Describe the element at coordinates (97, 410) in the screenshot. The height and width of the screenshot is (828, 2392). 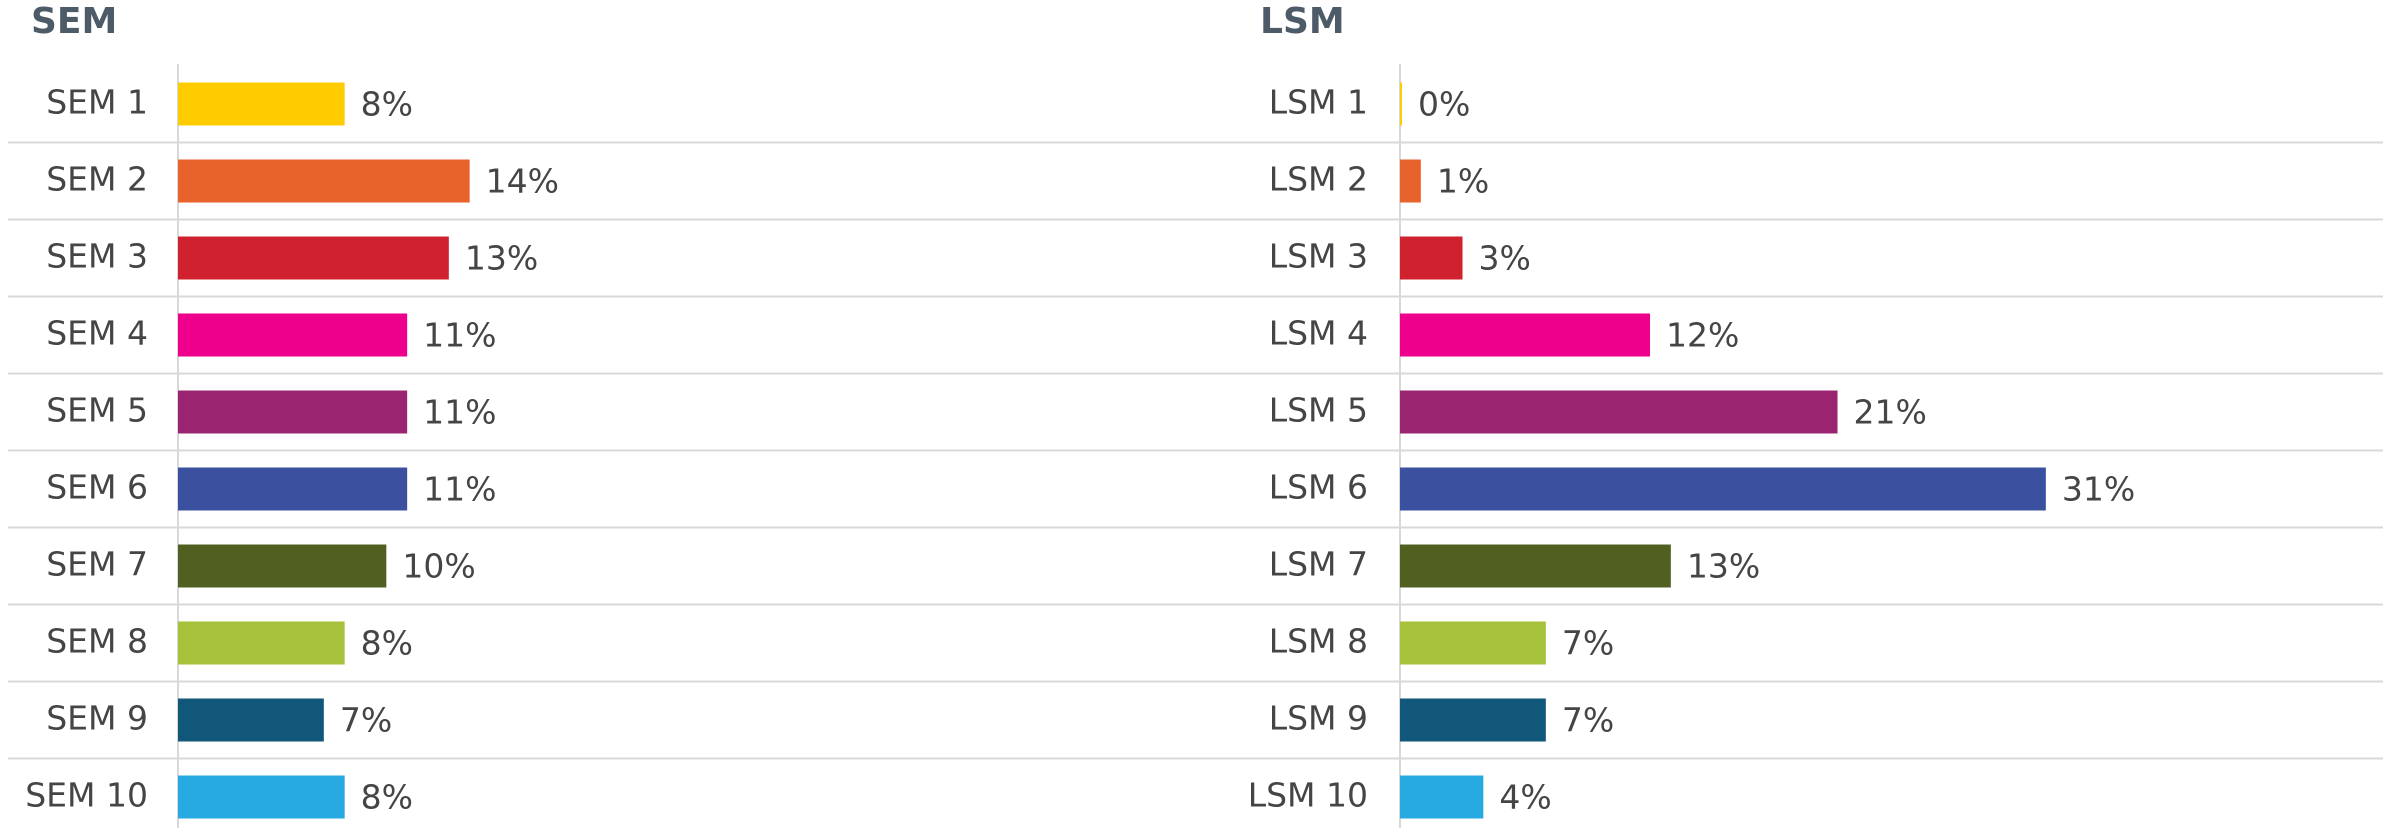
I see `category-label: SEM 5` at that location.